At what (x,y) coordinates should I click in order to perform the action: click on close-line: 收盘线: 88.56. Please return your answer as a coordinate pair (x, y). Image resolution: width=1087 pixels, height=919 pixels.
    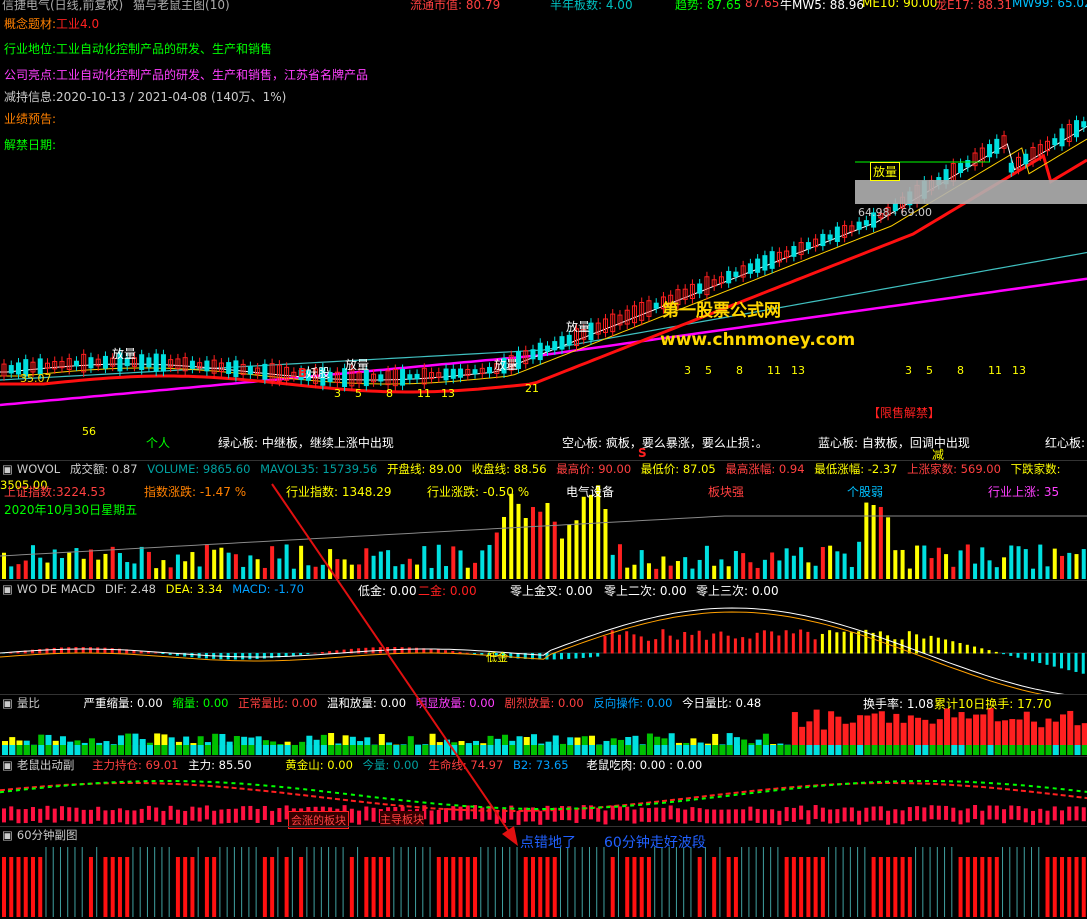
    Looking at the image, I should click on (509, 469).